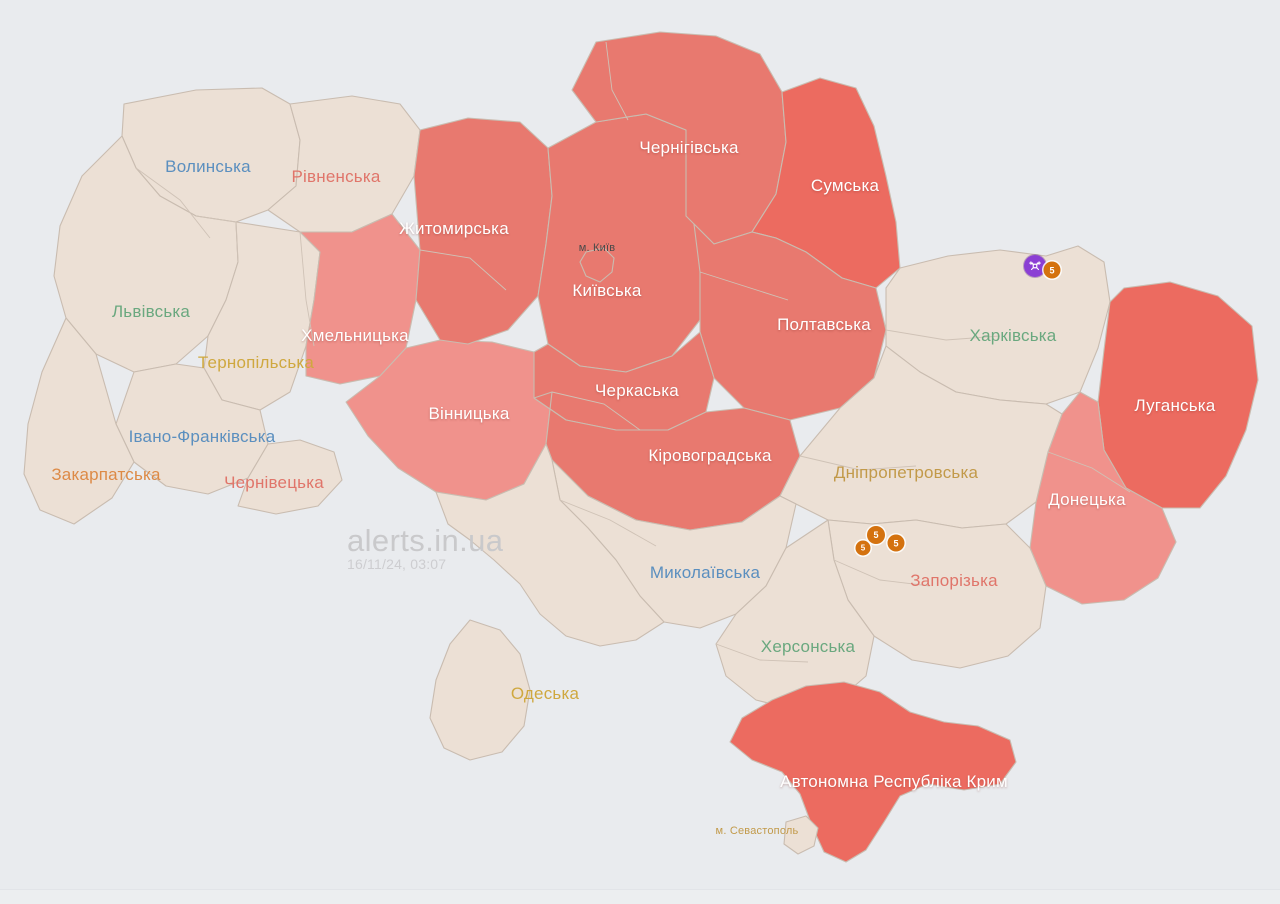  I want to click on region-odesa, so click(550, 545).